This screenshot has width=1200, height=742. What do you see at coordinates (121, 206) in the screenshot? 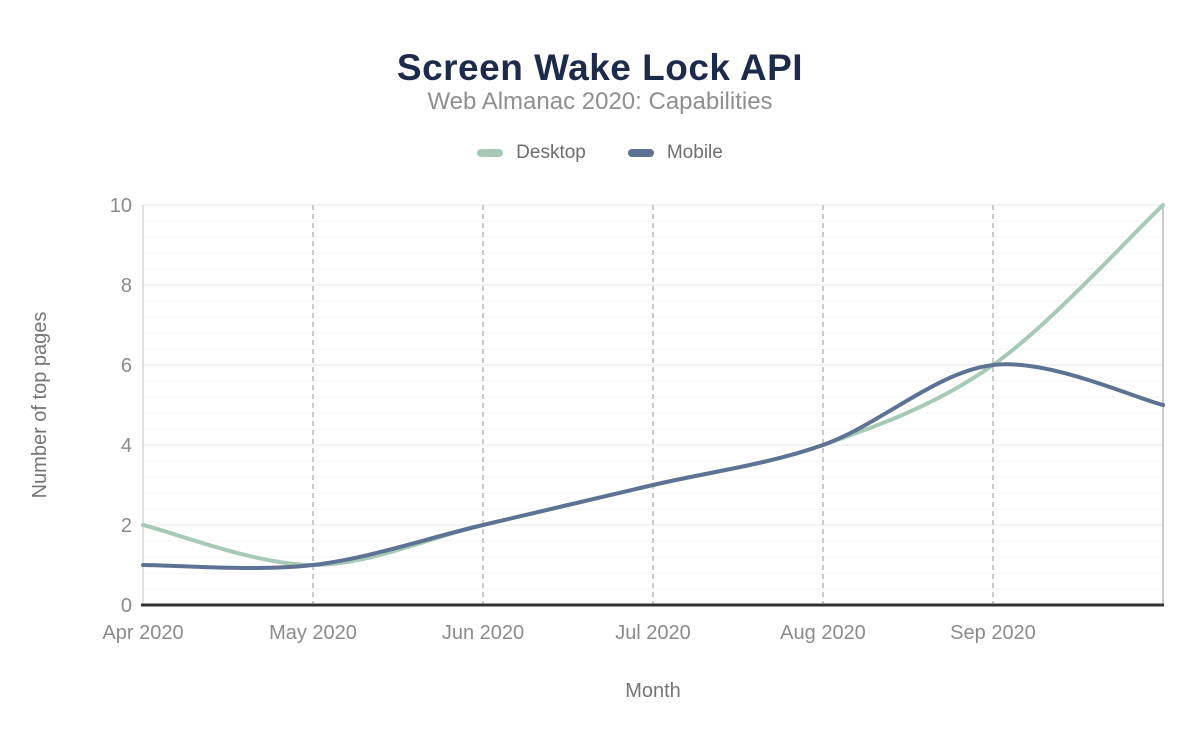
I see `y-tick-label: 10` at bounding box center [121, 206].